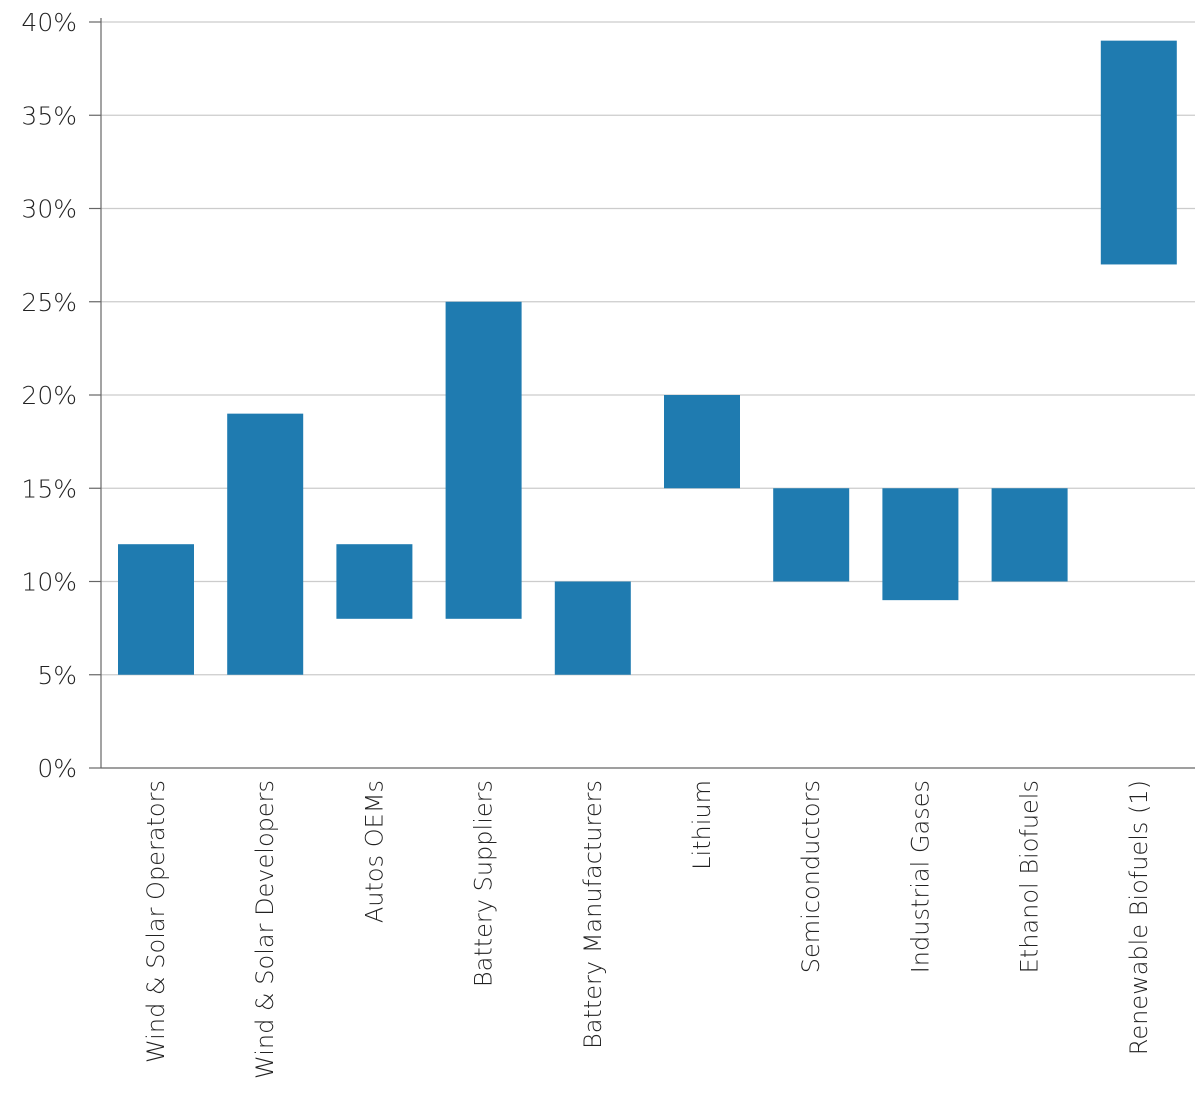  What do you see at coordinates (1030, 876) in the screenshot?
I see `x-category-label: Ethanol Biofuels` at bounding box center [1030, 876].